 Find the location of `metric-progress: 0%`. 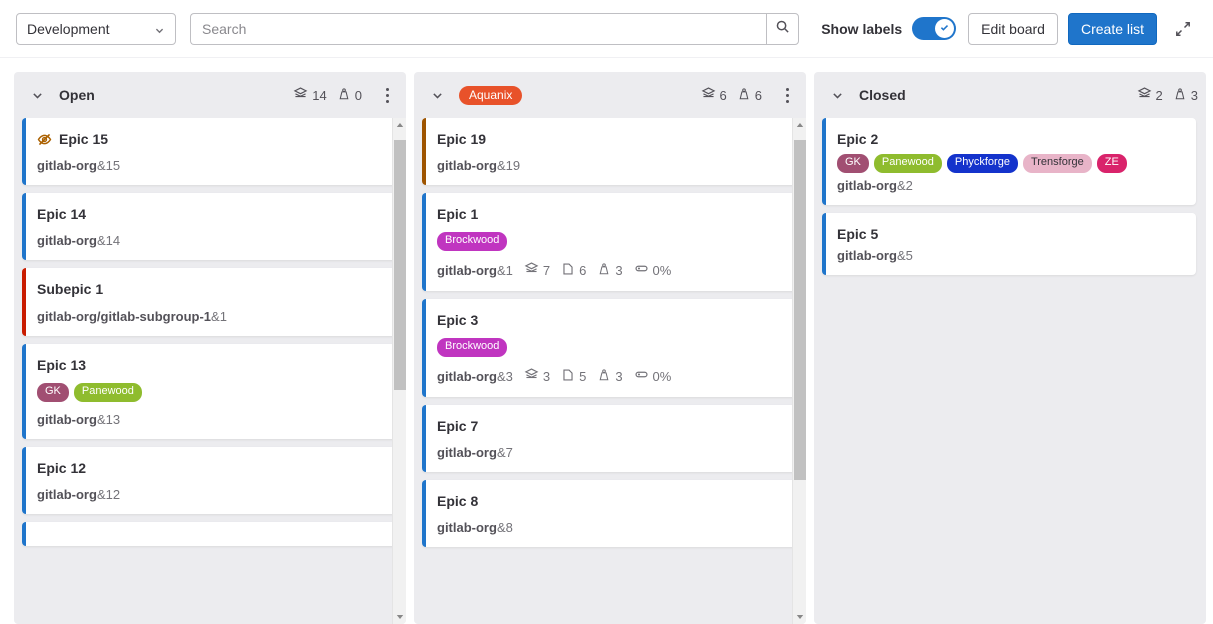

metric-progress: 0% is located at coordinates (653, 270).